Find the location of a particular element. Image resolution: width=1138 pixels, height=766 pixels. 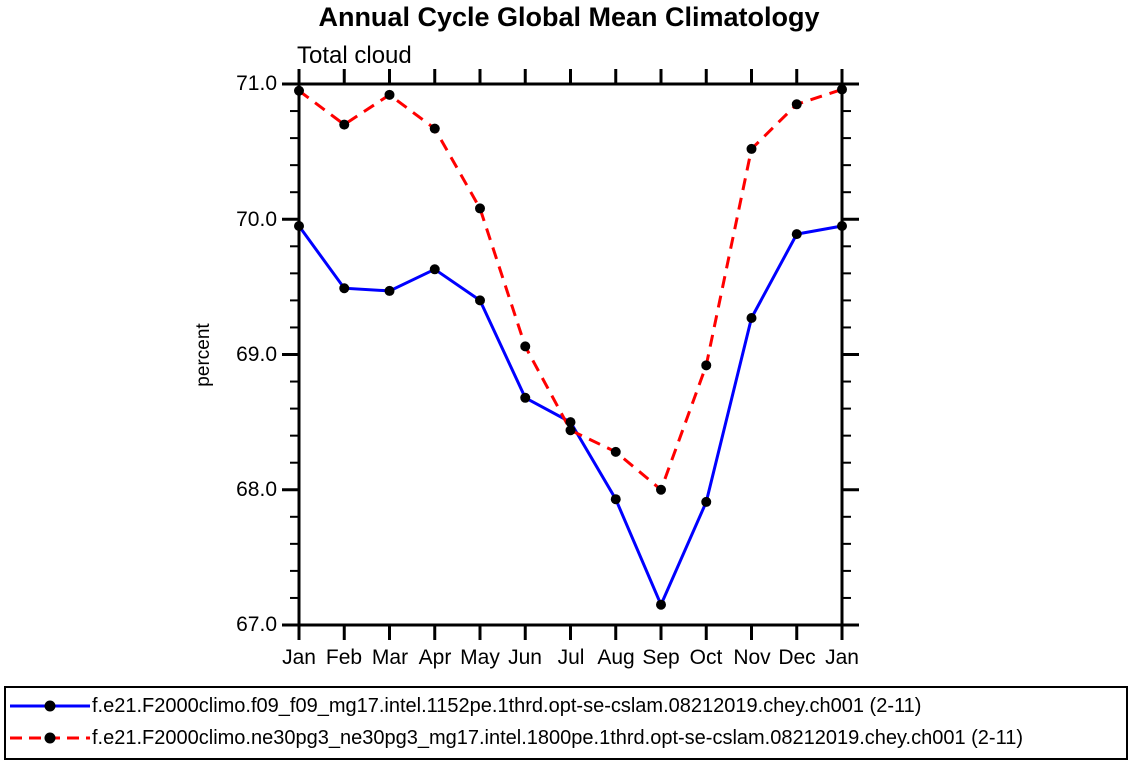

x-tick-label: Jun is located at coordinates (525, 657).